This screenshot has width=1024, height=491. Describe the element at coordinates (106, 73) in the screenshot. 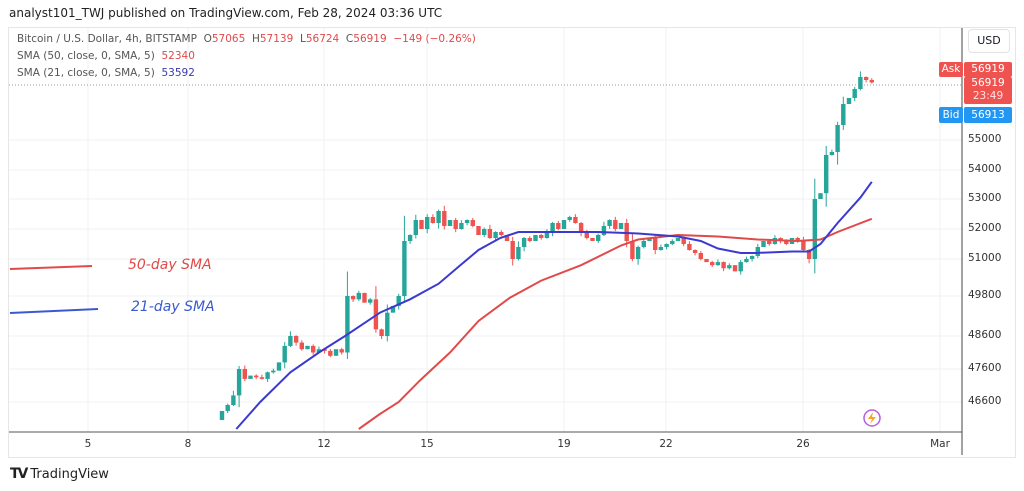

I see `sma21-legend: SMA (21, close, 0, SMA, 5) 53592` at that location.